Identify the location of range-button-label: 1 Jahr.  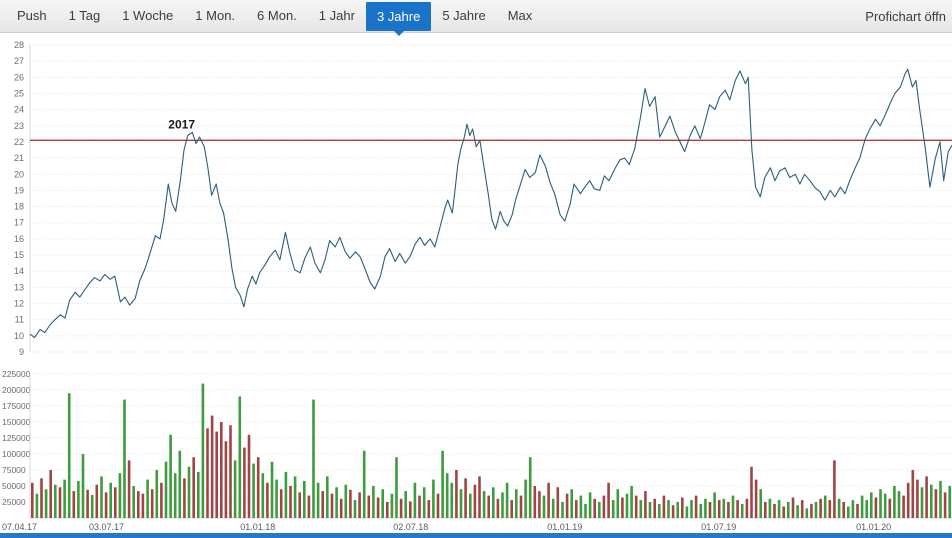
(336, 15).